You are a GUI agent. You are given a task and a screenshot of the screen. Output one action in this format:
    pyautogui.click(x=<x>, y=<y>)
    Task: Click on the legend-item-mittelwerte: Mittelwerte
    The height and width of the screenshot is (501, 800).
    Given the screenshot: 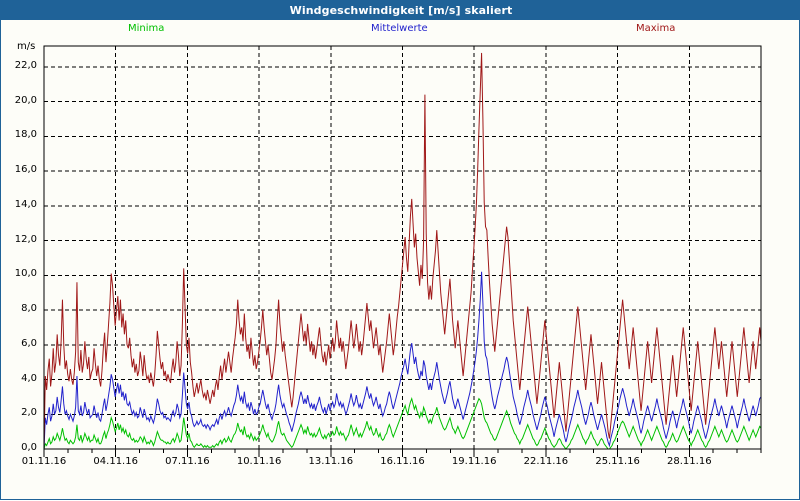 What is the action you would take?
    pyautogui.click(x=399, y=28)
    